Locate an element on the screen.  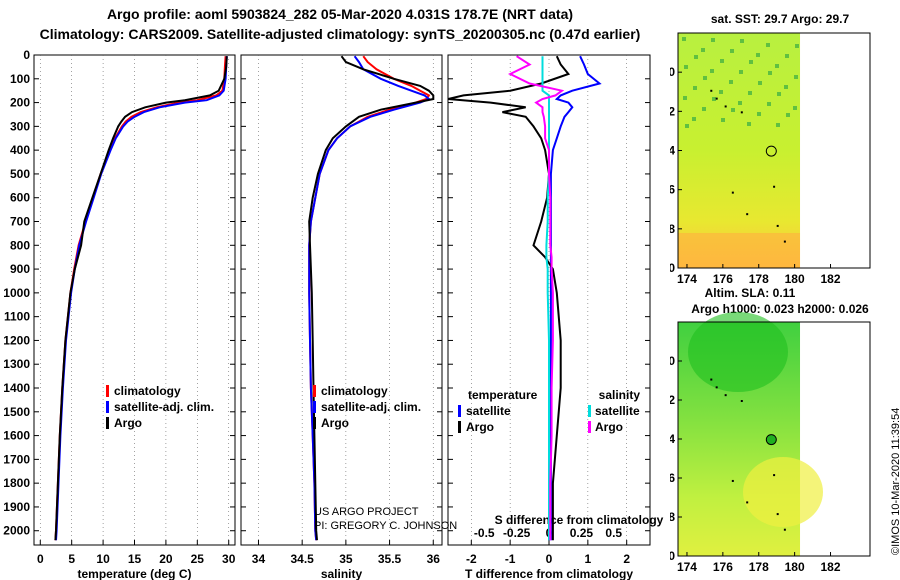
difference-x-tick-label: 1 is located at coordinates (588, 559).